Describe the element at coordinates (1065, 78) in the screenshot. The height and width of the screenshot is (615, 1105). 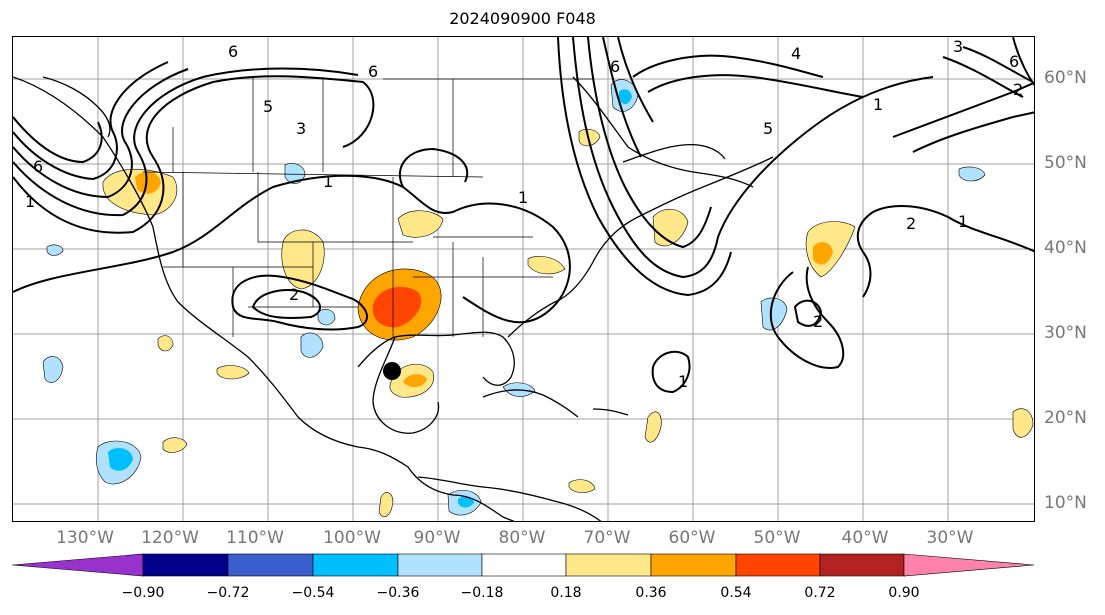
I see `latitude-label: 60°N` at that location.